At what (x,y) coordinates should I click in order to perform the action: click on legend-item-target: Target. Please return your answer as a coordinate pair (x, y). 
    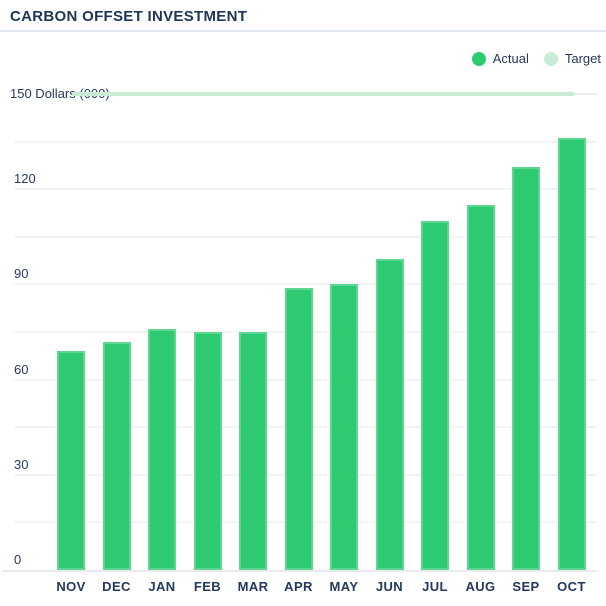
    Looking at the image, I should click on (572, 58).